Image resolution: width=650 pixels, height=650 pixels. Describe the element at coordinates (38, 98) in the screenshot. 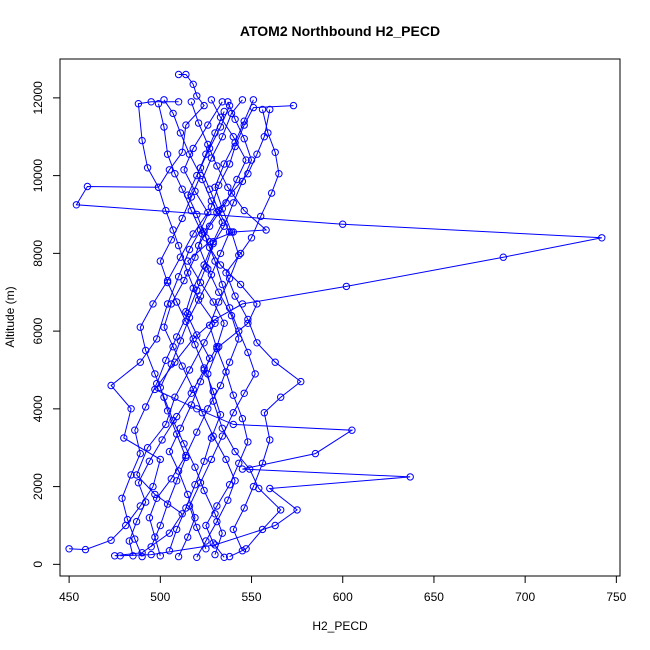

I see `y-tick-label: 12000` at that location.